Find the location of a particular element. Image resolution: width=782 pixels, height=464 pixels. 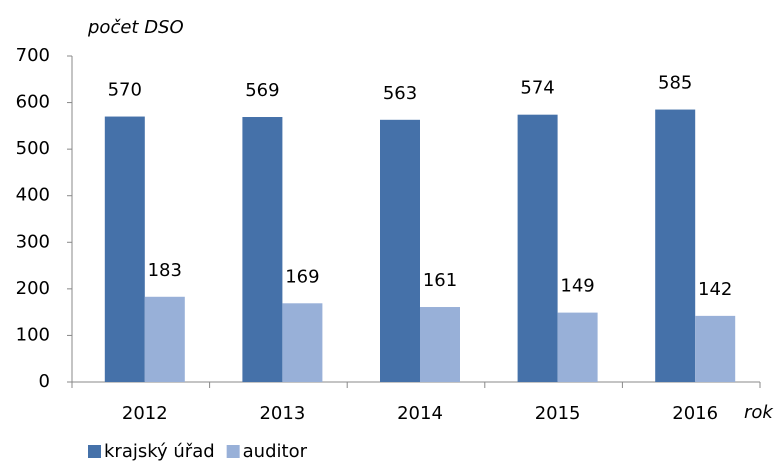

value-label: 149 is located at coordinates (577, 286).